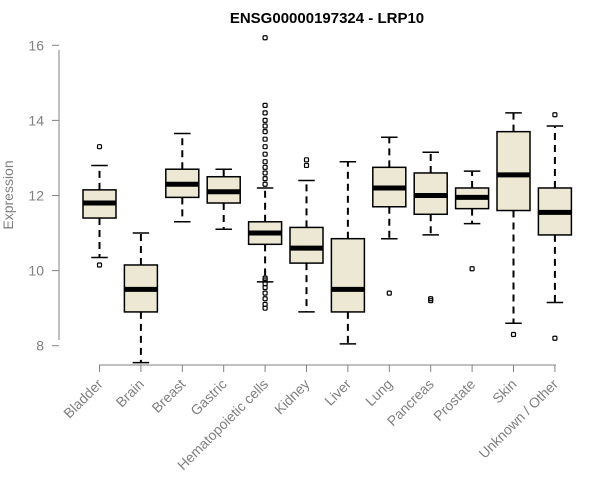  I want to click on x-tick-label: Lung, so click(378, 392).